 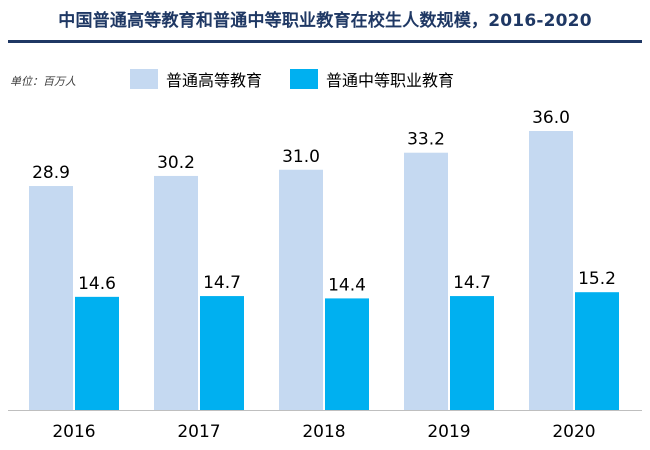 What do you see at coordinates (304, 79) in the screenshot?
I see `legend-swatch-vocational-education` at bounding box center [304, 79].